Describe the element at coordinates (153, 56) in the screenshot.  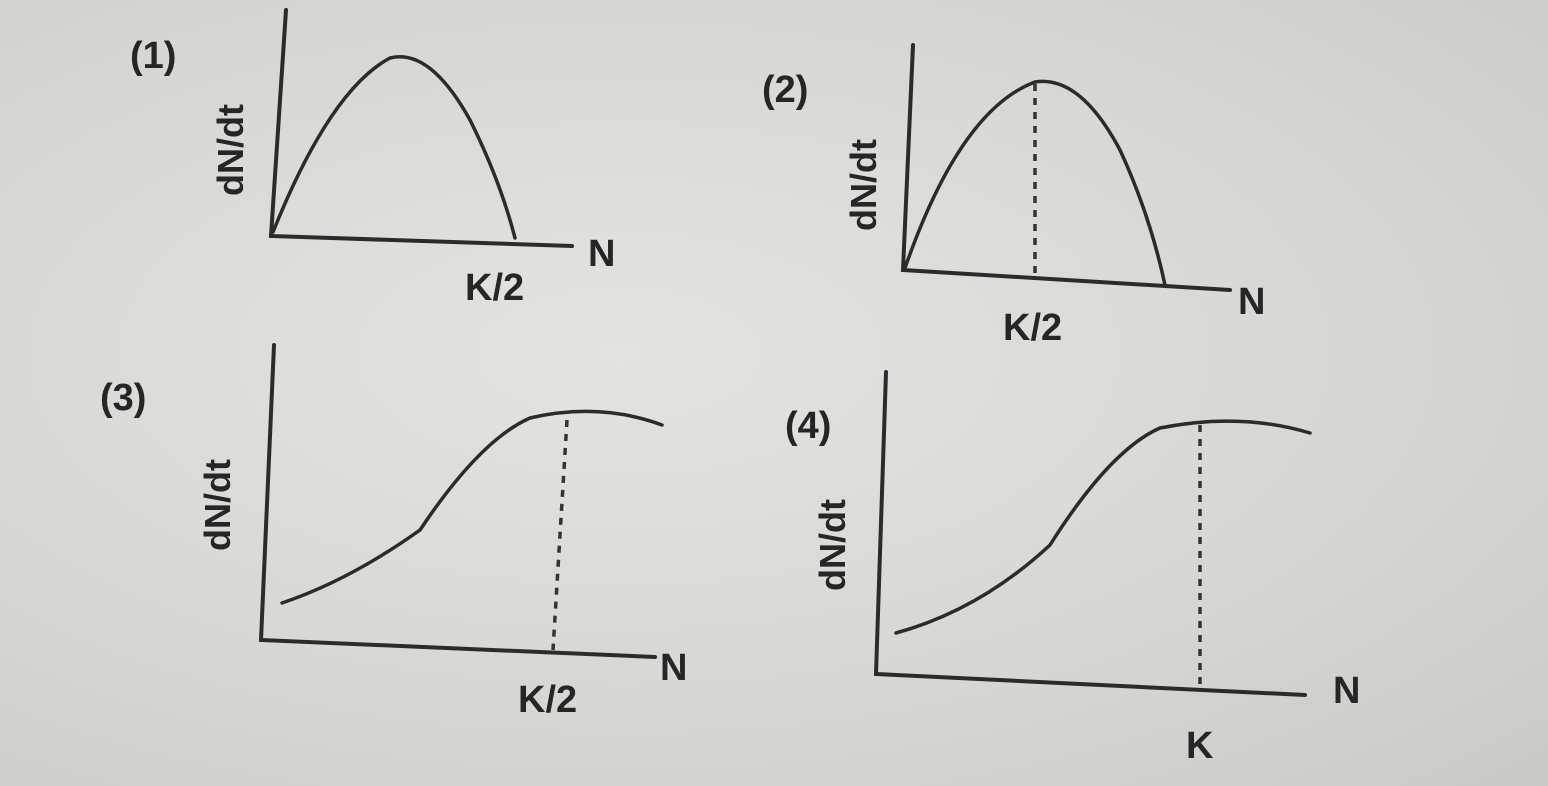
I see `graph-1-number: (1)` at that location.